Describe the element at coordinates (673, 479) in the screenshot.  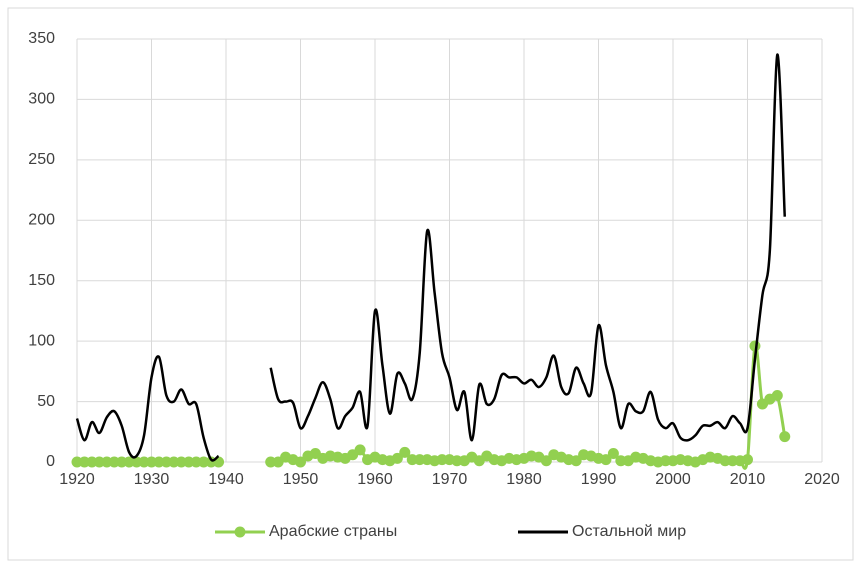
I see `x-tick-label: 2000` at that location.